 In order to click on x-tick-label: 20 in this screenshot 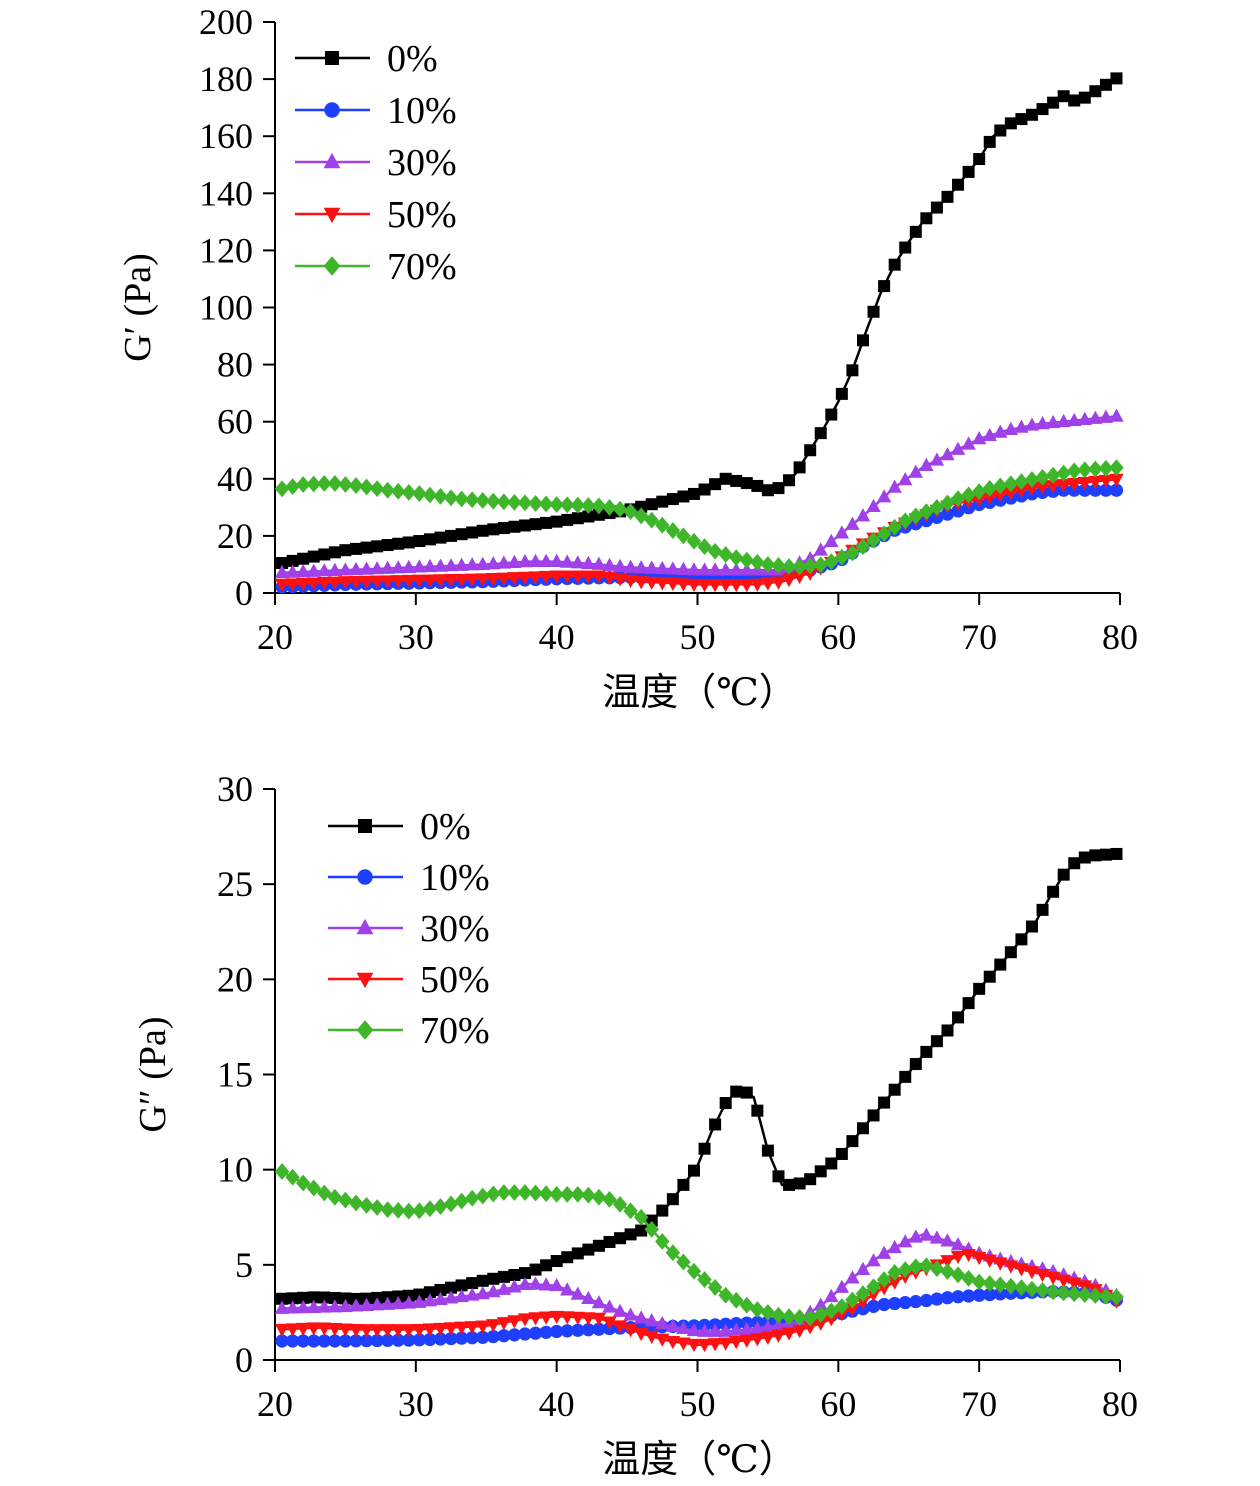, I will do `click(275, 1404)`.